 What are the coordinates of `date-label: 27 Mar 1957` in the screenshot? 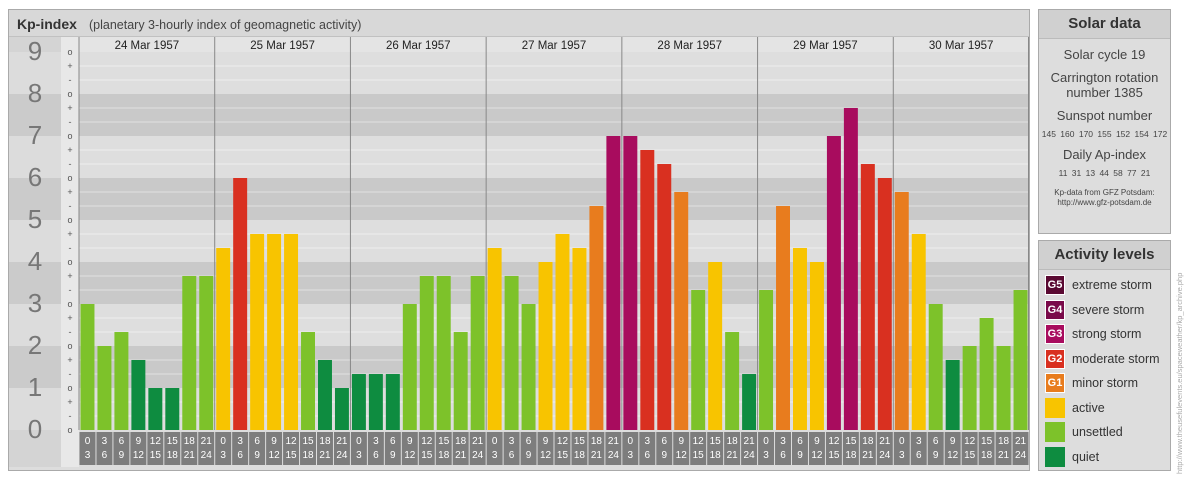 It's located at (554, 46).